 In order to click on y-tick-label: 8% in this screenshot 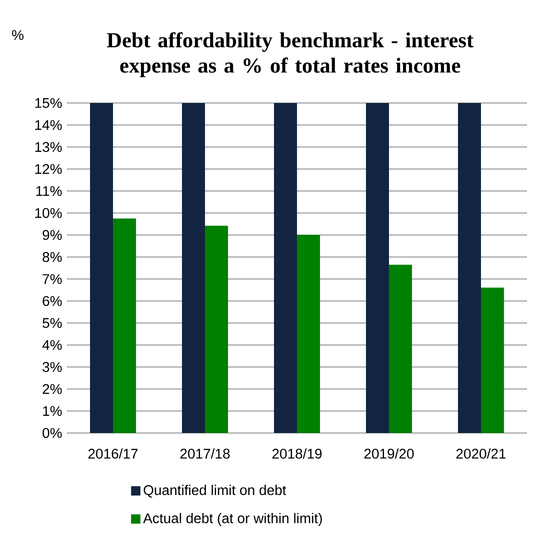, I will do `click(52, 257)`.